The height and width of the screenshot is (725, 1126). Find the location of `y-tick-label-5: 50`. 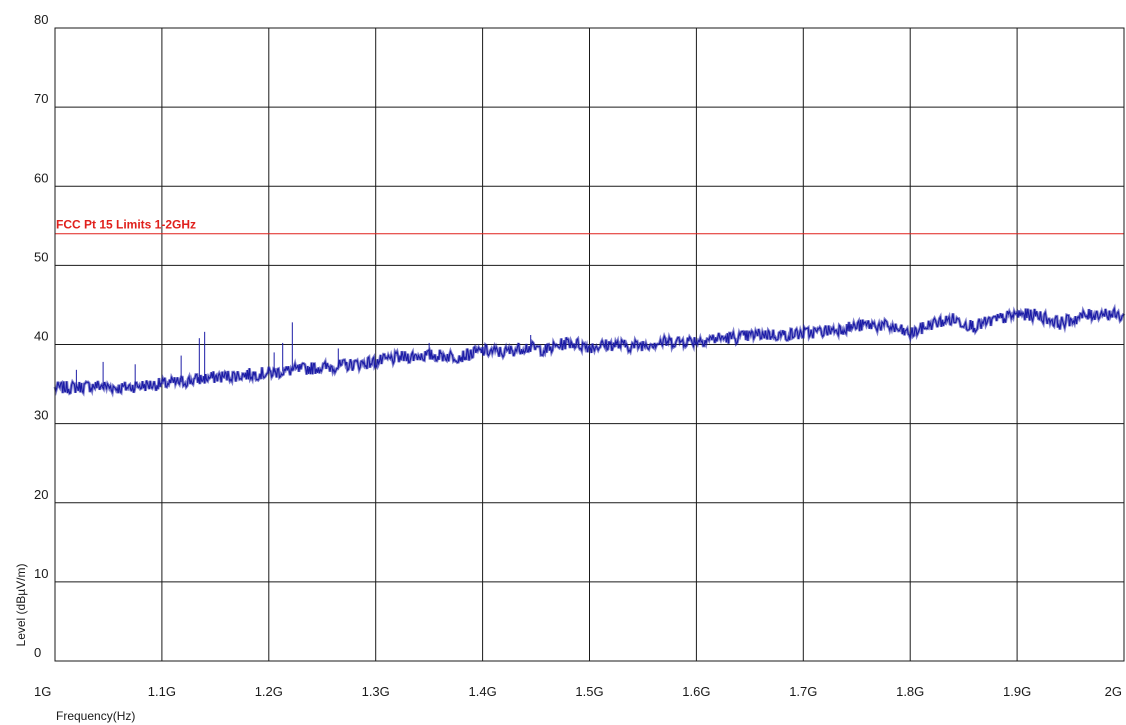

y-tick-label-5: 50 is located at coordinates (41, 256).